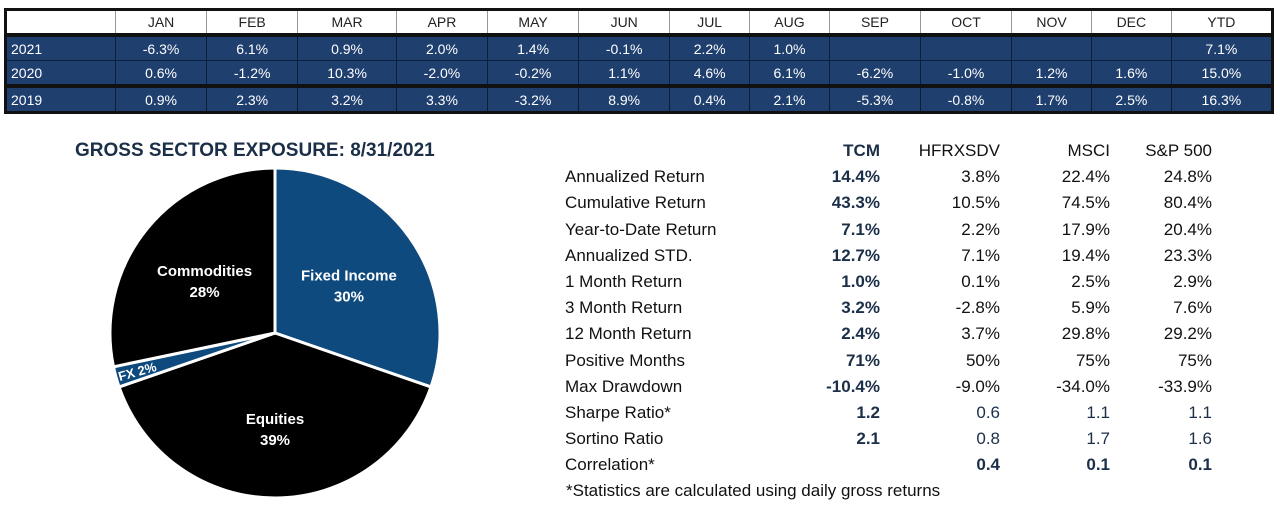 This screenshot has height=518, width=1280. I want to click on stat-value: 7.6%, so click(1192, 308).